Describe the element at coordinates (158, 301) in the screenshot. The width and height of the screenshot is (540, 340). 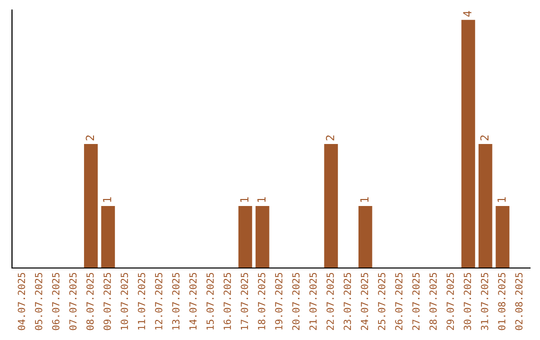
I see `x-tick-label: 12.07.2025` at that location.